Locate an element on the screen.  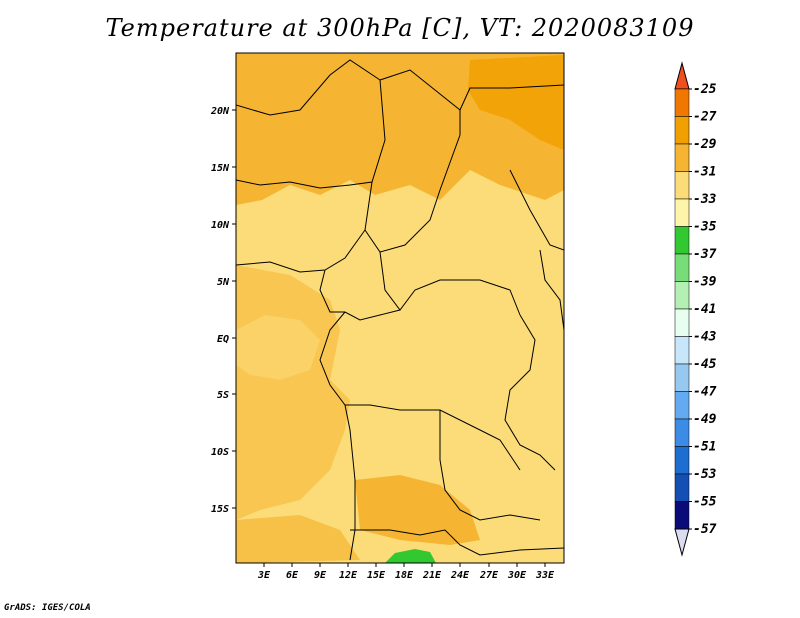
colorbar-label: -57 is located at coordinates (705, 529).